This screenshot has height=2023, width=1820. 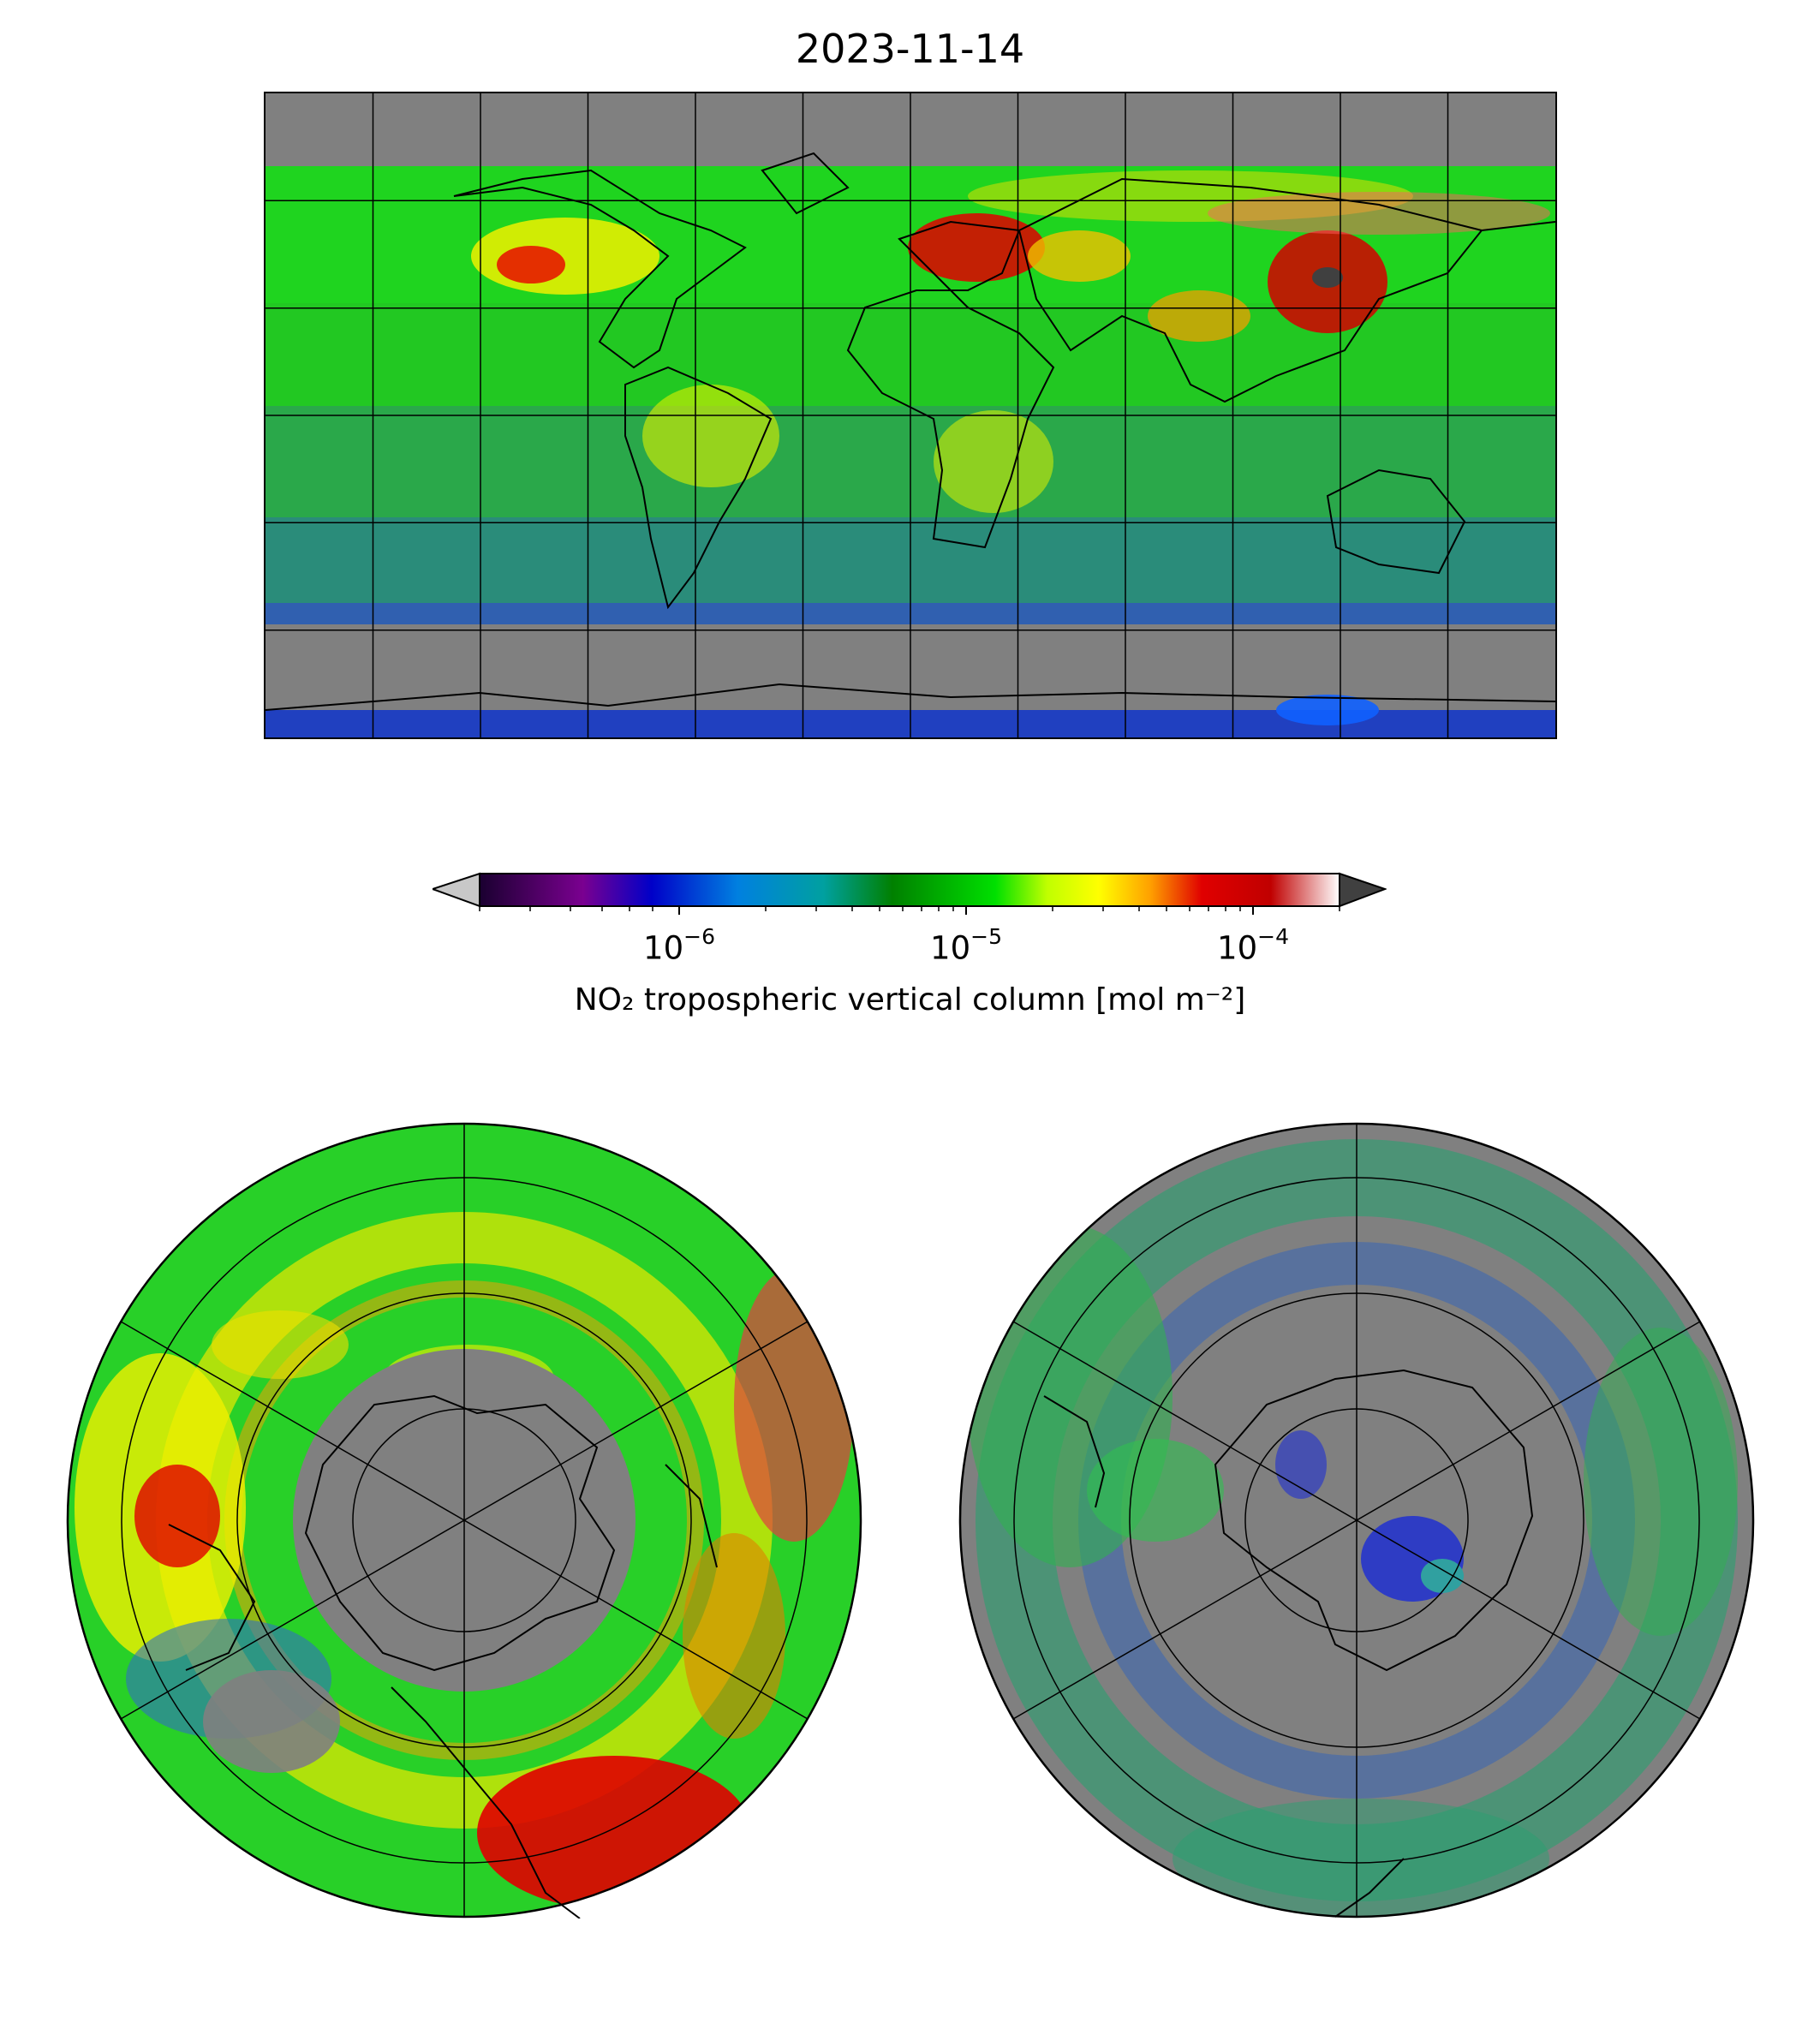 What do you see at coordinates (1253, 946) in the screenshot?
I see `colorbar-tick-label: 10⁻⁴` at bounding box center [1253, 946].